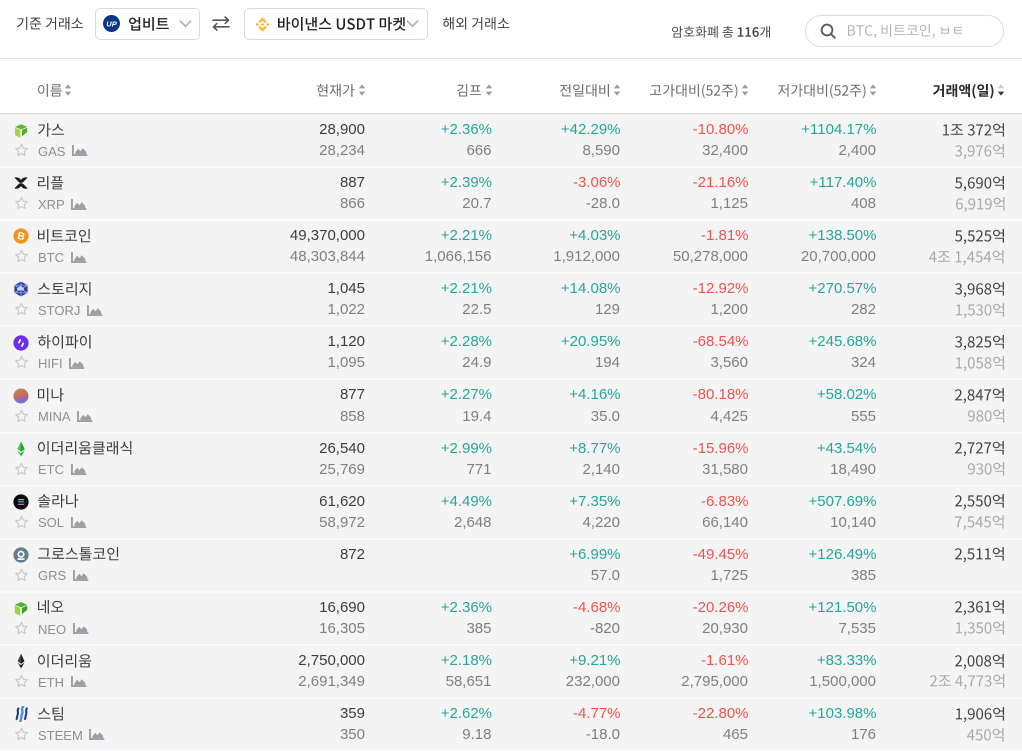  I want to click on svg-text: UP, so click(111, 23).